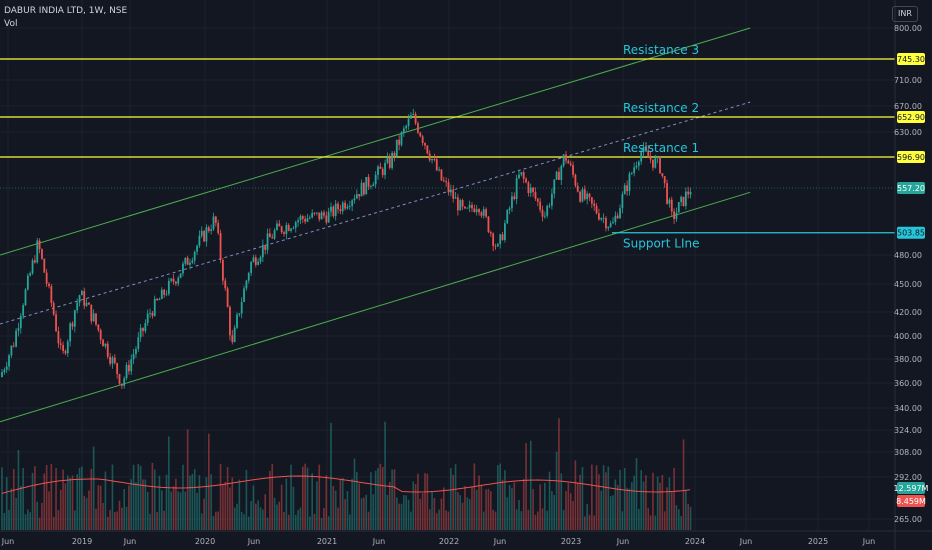 The width and height of the screenshot is (932, 550). What do you see at coordinates (82, 541) in the screenshot?
I see `x-tick-label: 2019` at bounding box center [82, 541].